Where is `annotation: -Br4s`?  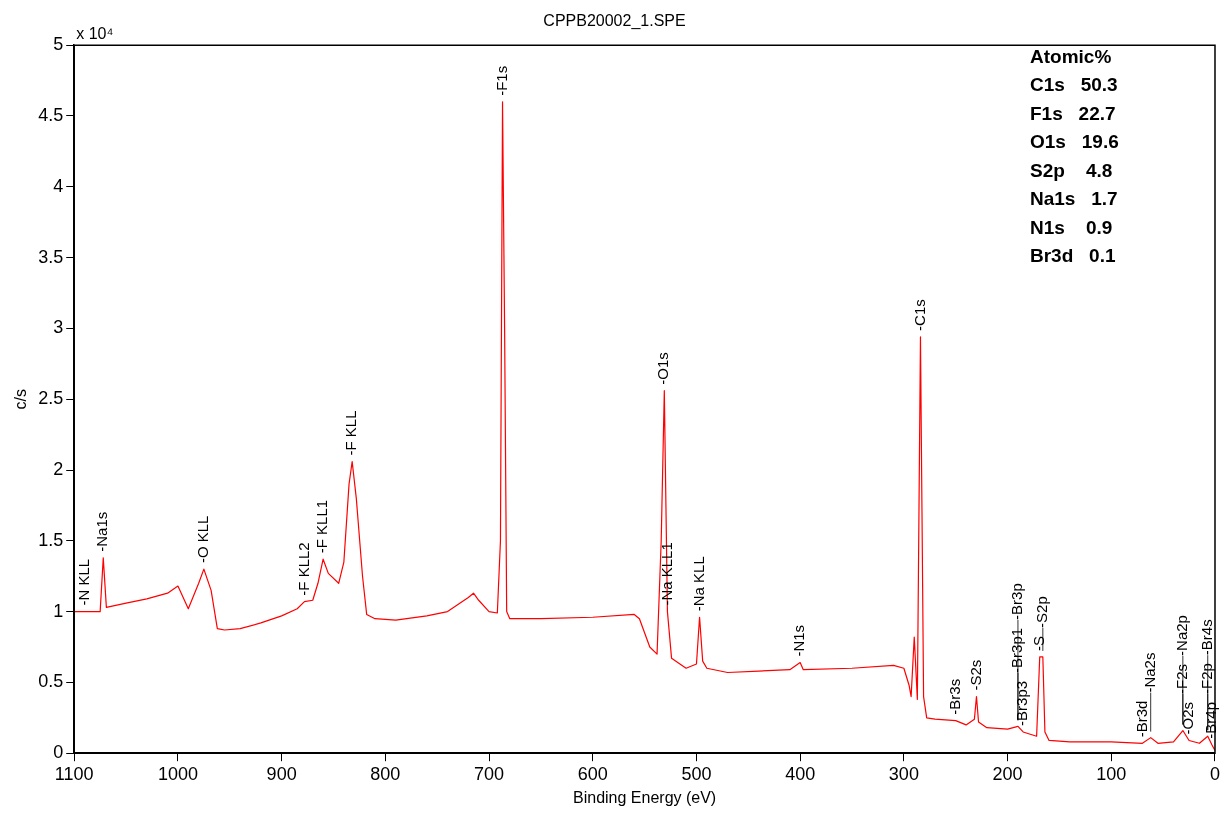 annotation: -Br4s is located at coordinates (1206, 637).